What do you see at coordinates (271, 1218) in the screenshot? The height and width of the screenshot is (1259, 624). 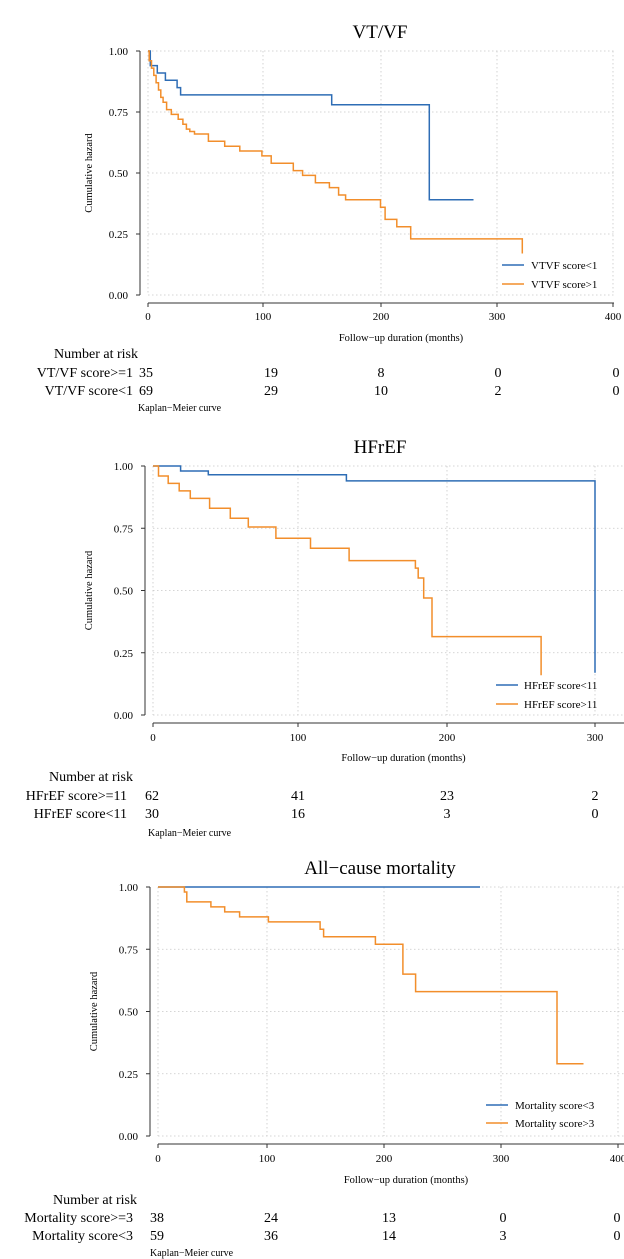 I see `risk-count: 24` at bounding box center [271, 1218].